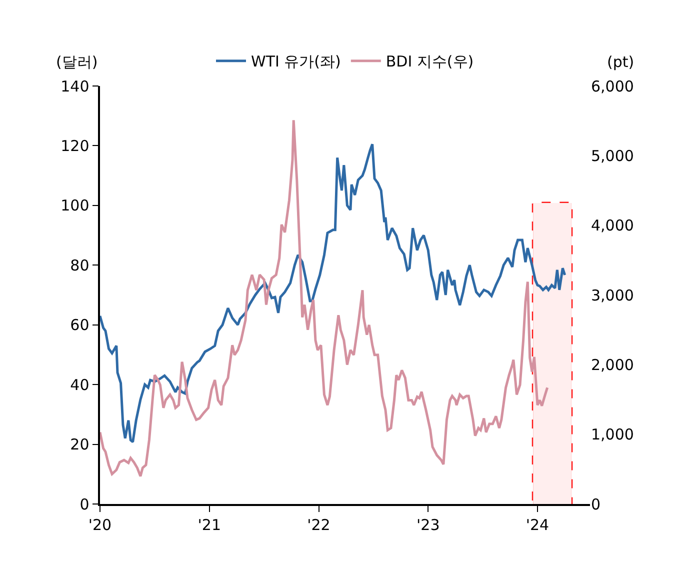 The width and height of the screenshot is (681, 563). What do you see at coordinates (428, 525) in the screenshot?
I see `x-tick-label: '23` at bounding box center [428, 525].